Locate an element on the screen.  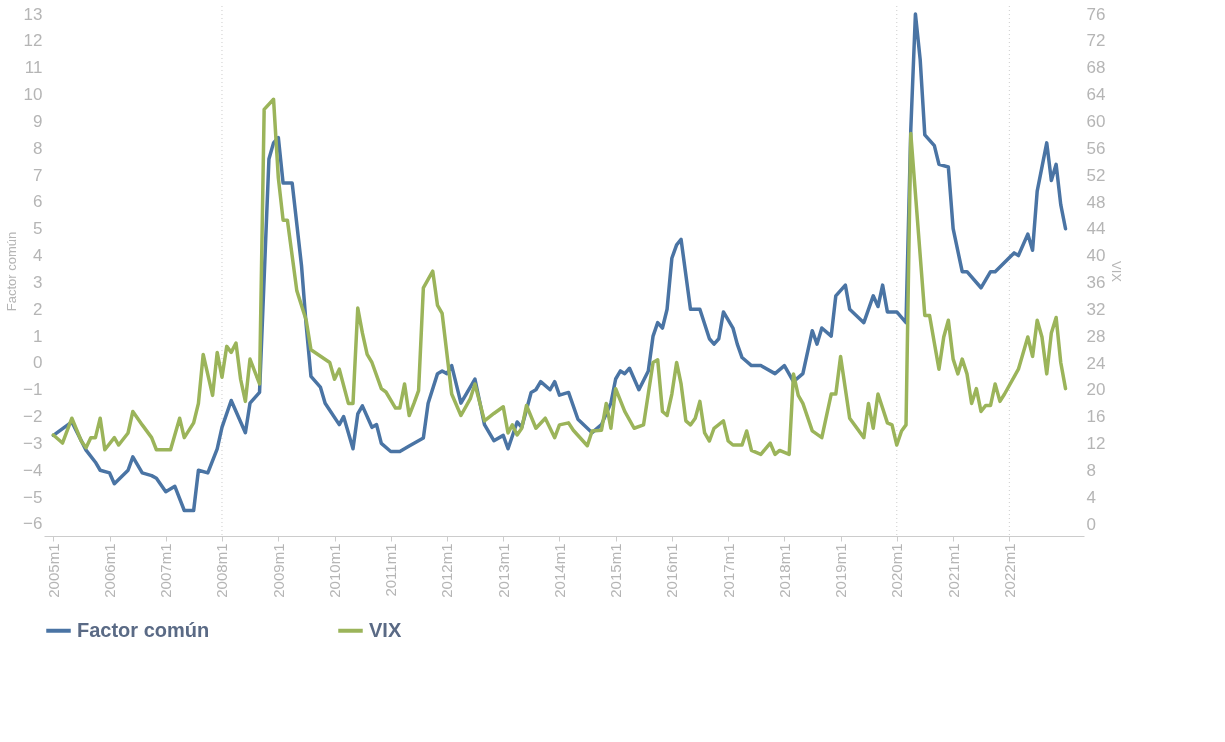
x-tick-label: 2016m1 is located at coordinates (672, 570).